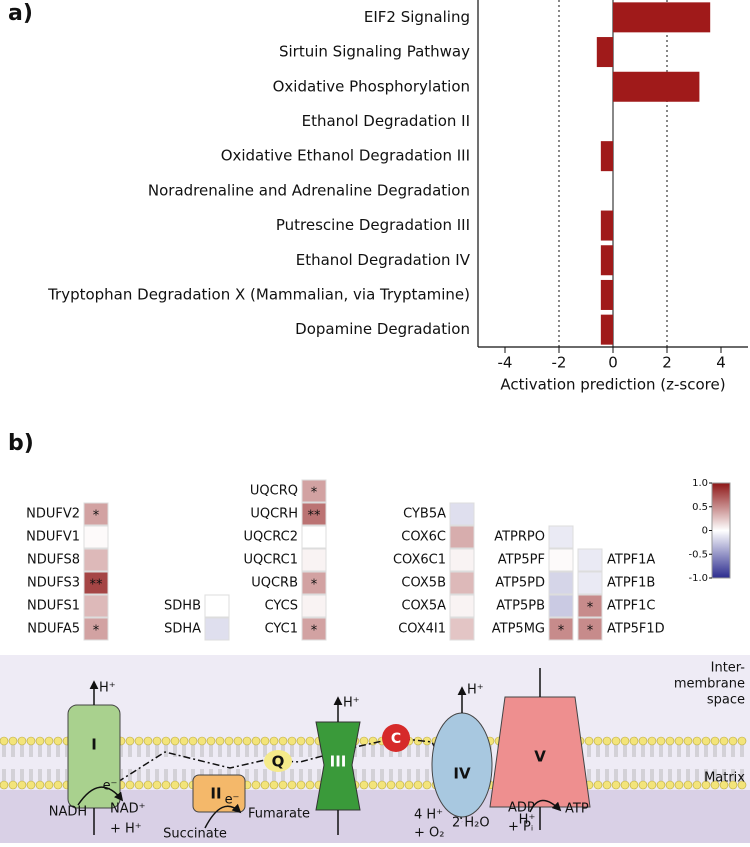 The width and height of the screenshot is (750, 847). What do you see at coordinates (351, 703) in the screenshot?
I see `diagram-label: H⁺` at bounding box center [351, 703].